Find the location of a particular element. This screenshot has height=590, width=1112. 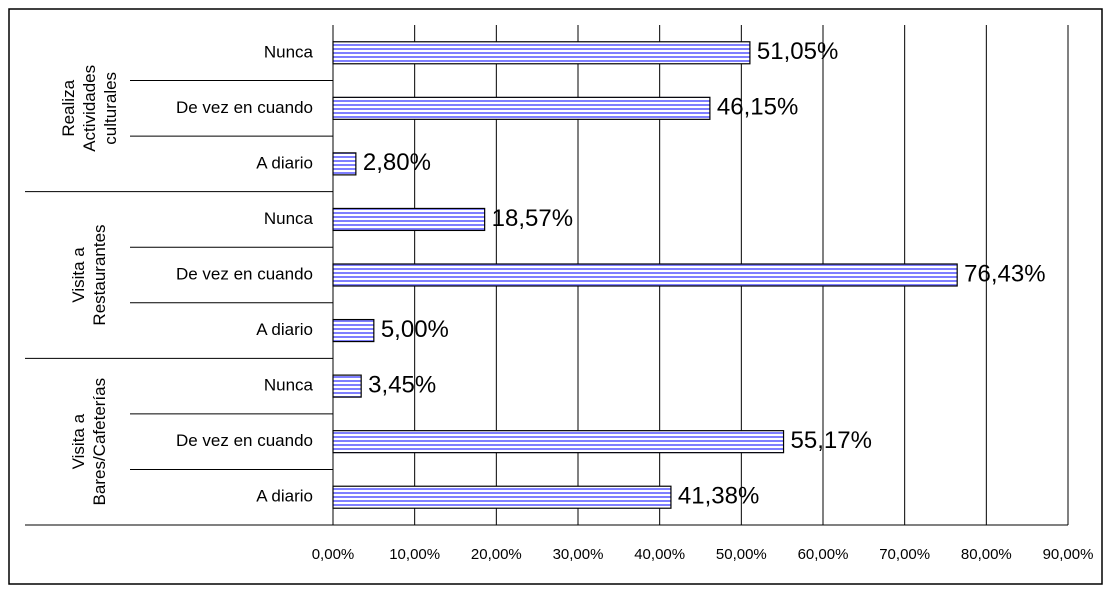

x-tick-label: 10,00% is located at coordinates (414, 554).